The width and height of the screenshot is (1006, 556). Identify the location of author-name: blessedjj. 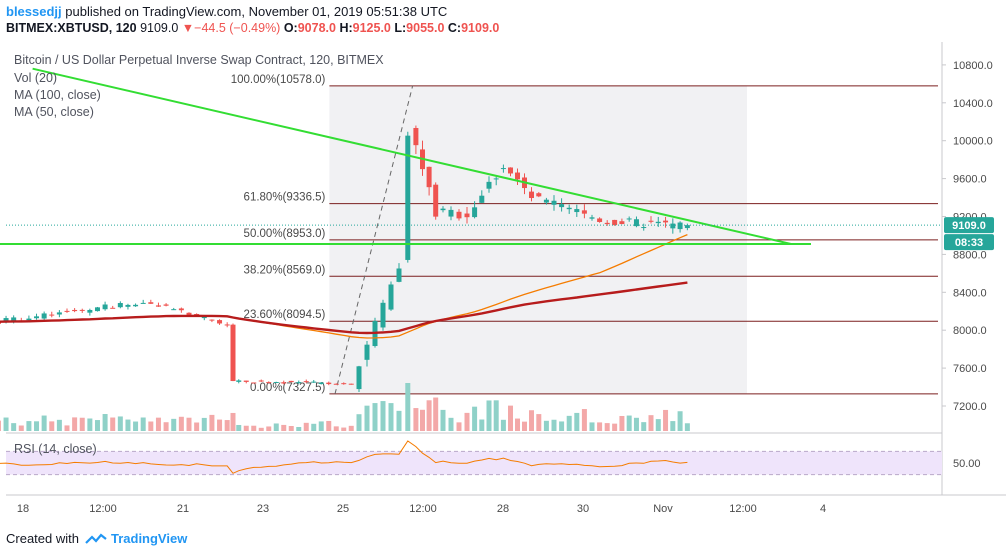
(34, 11).